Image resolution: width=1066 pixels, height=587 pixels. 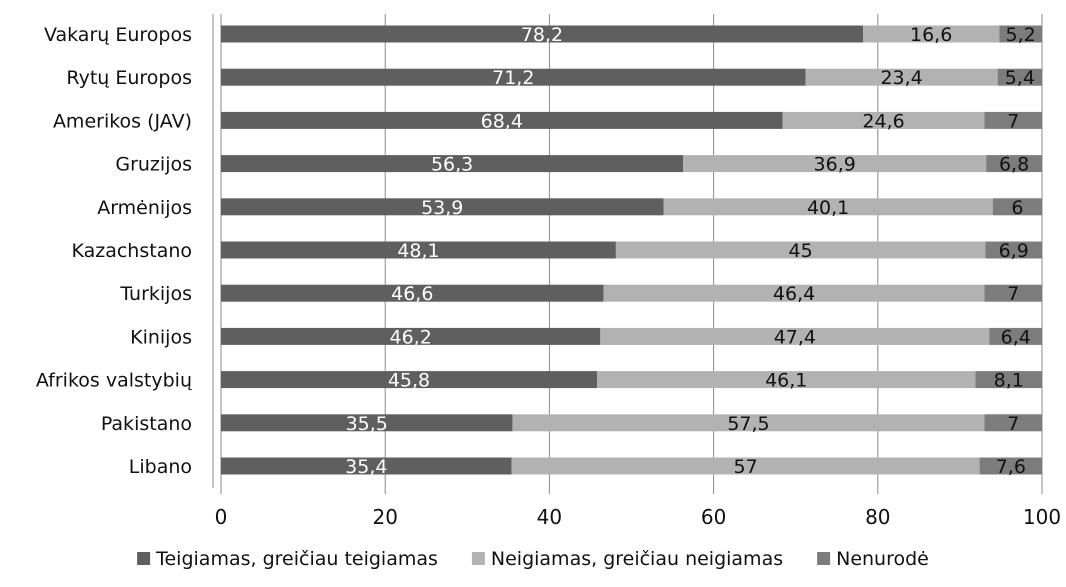 I want to click on data-label-1-7: 46,6, so click(x=412, y=294).